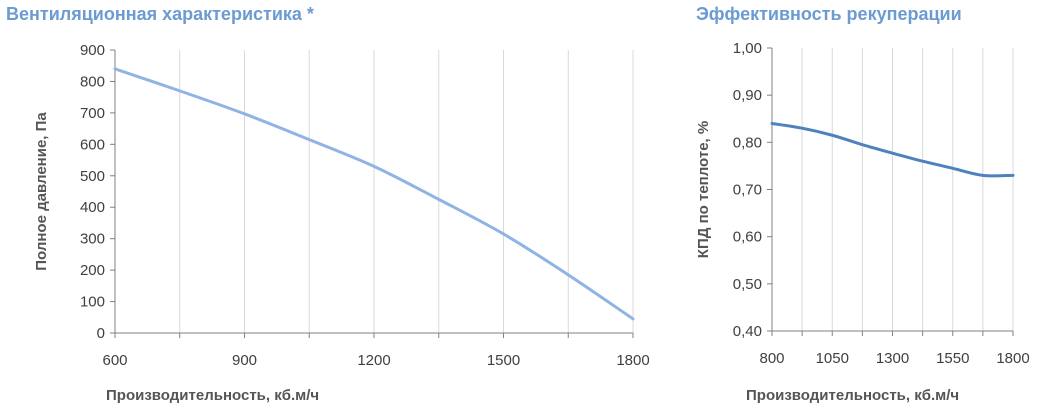  Describe the element at coordinates (747, 95) in the screenshot. I see `recuperation-y-tick-label: 0,90` at that location.